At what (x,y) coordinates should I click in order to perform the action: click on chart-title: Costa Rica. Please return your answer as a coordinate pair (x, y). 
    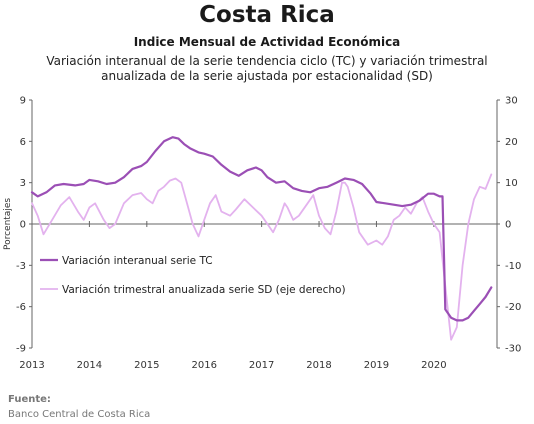
    Looking at the image, I should click on (267, 15).